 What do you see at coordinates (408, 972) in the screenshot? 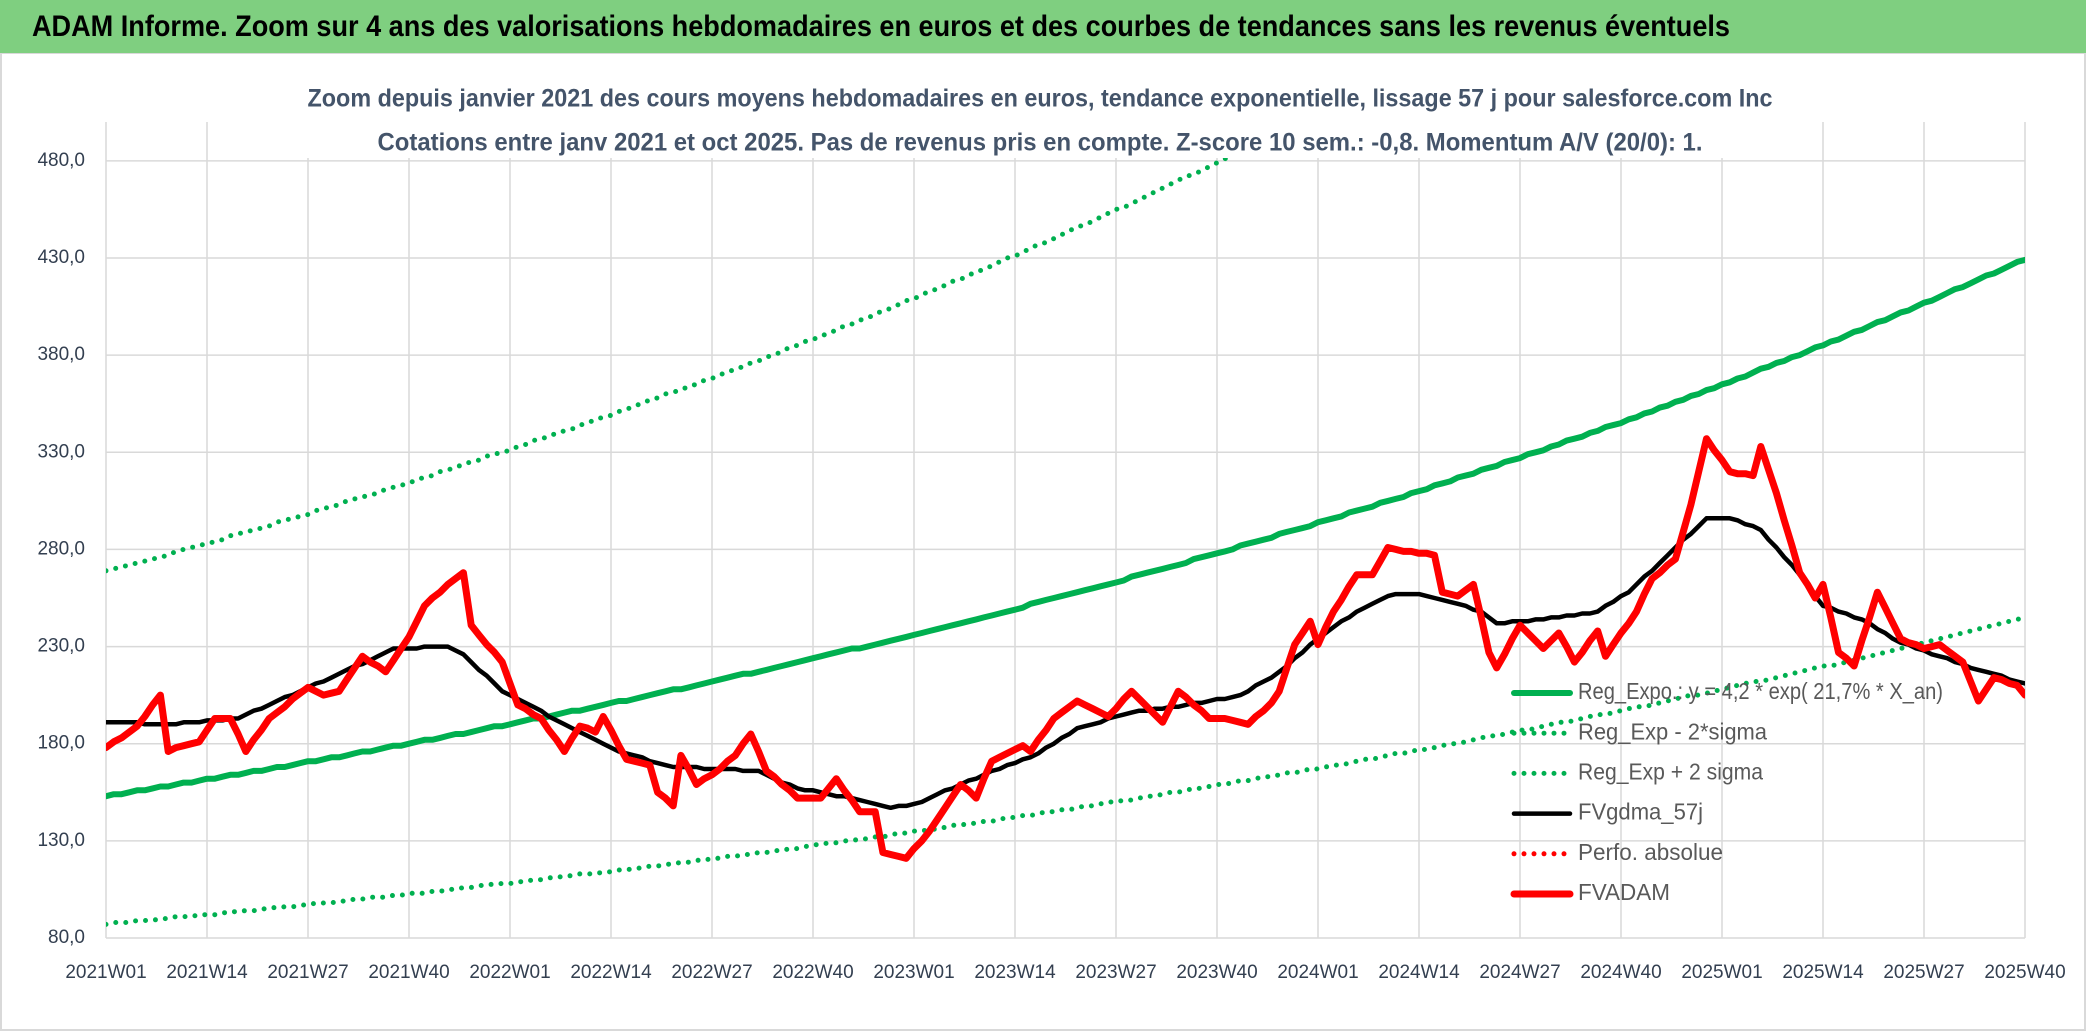
I see `x-tick-label: 2021W40` at bounding box center [408, 972].